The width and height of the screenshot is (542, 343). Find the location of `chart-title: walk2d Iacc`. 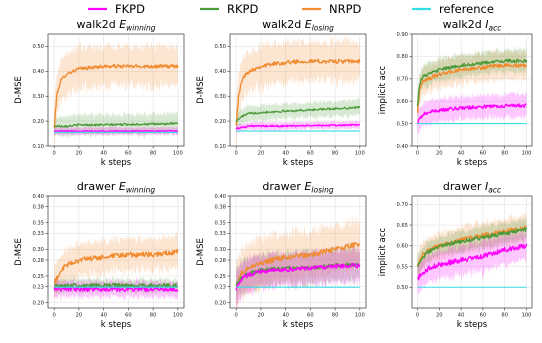

chart-title: walk2d Iacc is located at coordinates (473, 25).